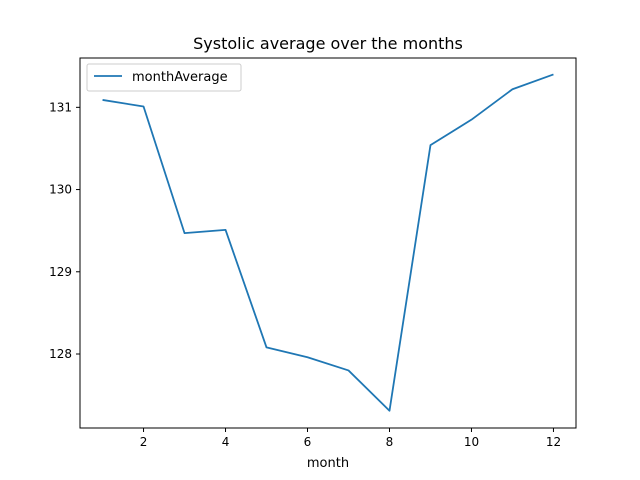 This screenshot has height=480, width=640. What do you see at coordinates (390, 442) in the screenshot?
I see `x-tick-label: 8` at bounding box center [390, 442].